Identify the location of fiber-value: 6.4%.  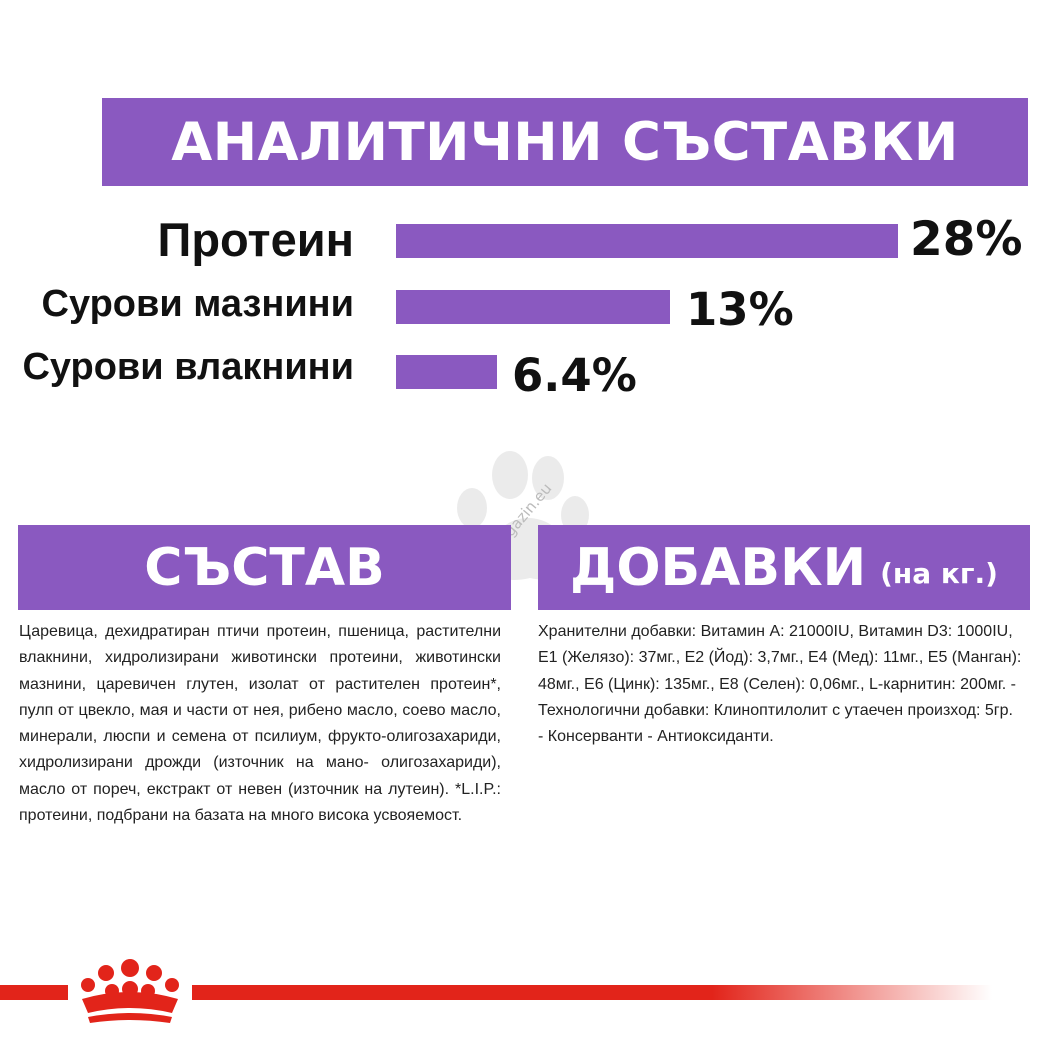
(574, 375).